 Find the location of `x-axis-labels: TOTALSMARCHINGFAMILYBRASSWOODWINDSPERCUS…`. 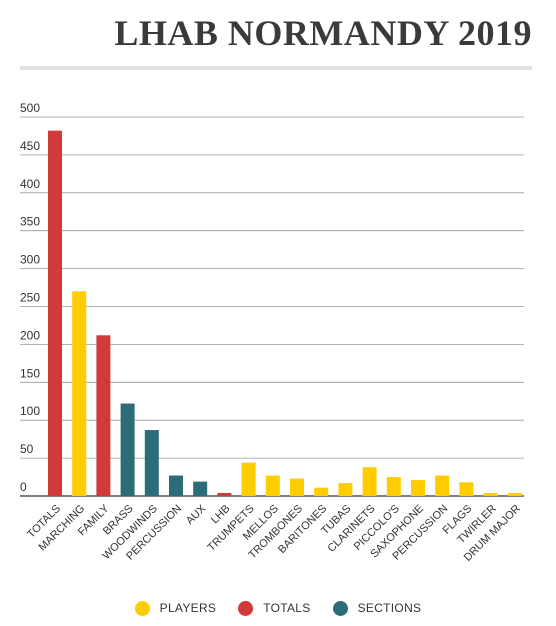

x-axis-labels: TOTALSMARCHINGFAMILYBRASSWOODWINDSPERCUS… is located at coordinates (274, 533).